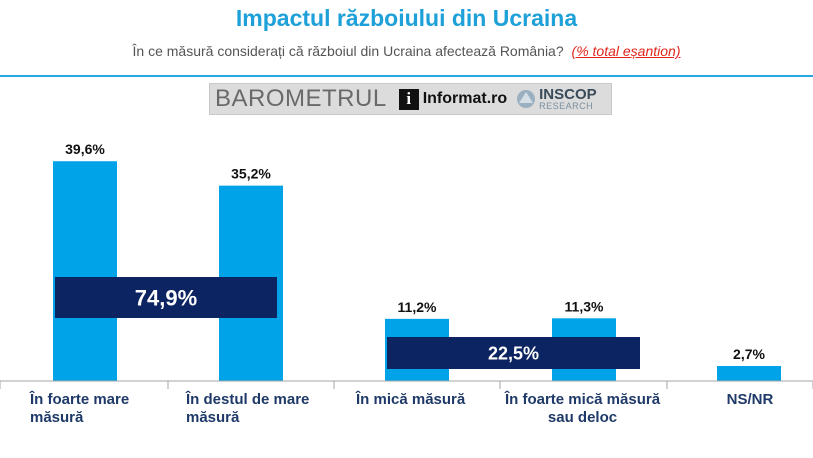 The image size is (813, 458). I want to click on inscop-logo-text: INSCOP, so click(568, 94).